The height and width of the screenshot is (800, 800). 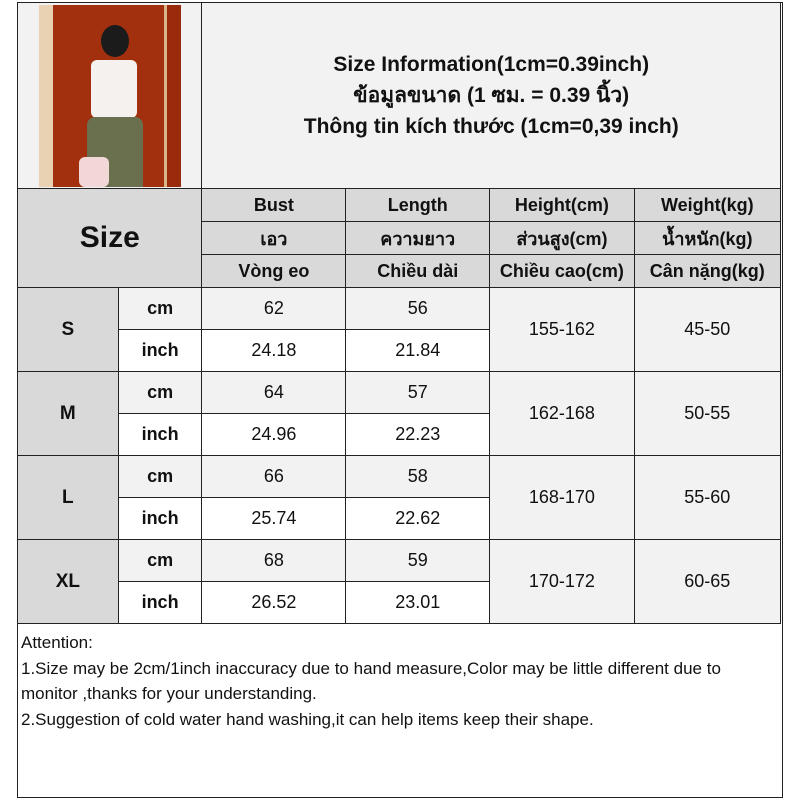 What do you see at coordinates (562, 497) in the screenshot?
I see `height-range: 168-170` at bounding box center [562, 497].